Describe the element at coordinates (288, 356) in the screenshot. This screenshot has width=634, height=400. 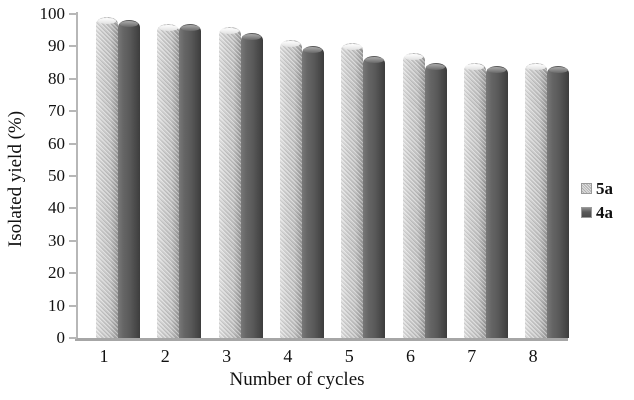
I see `x-tick-label-cycle-4: 4` at that location.